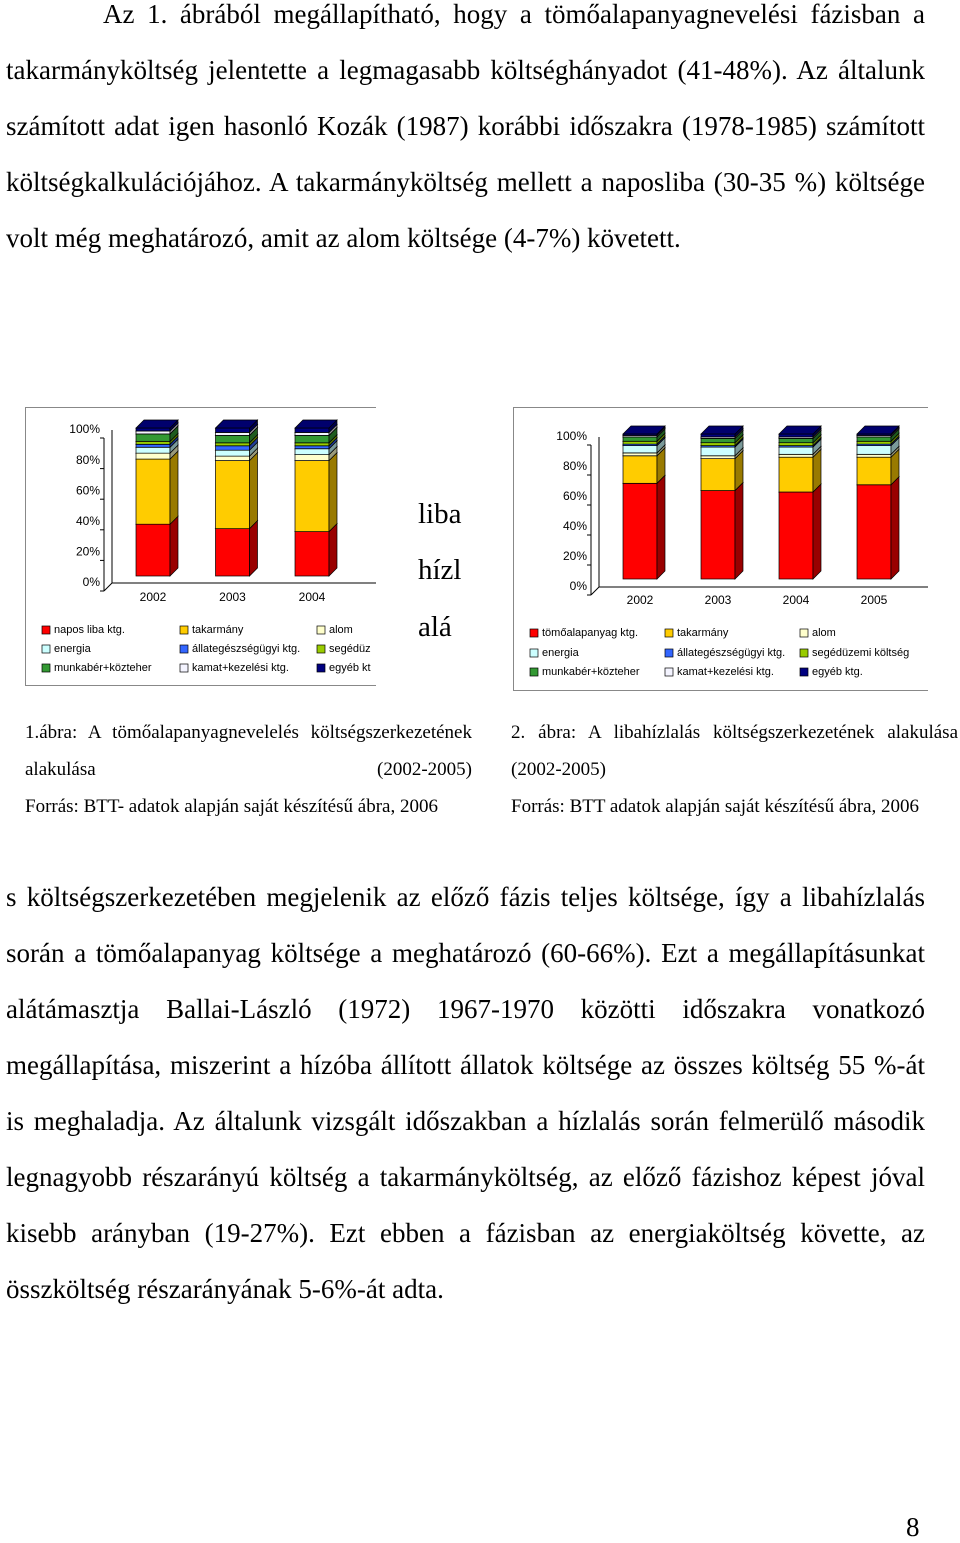 This screenshot has width=960, height=1543. I want to click on fragment: alá, so click(435, 627).